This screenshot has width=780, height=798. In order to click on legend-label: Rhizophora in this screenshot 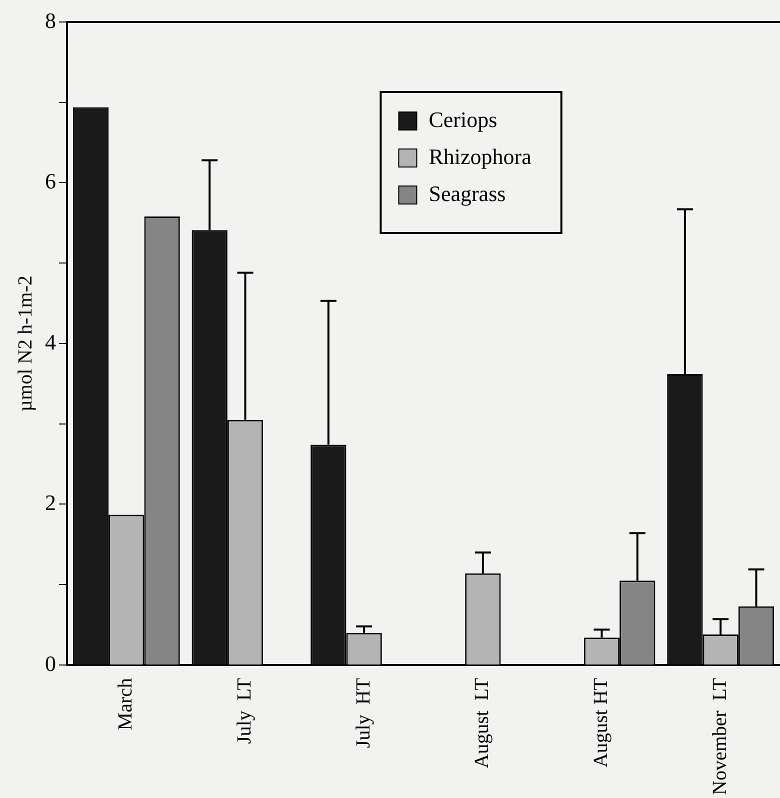, I will do `click(480, 156)`.